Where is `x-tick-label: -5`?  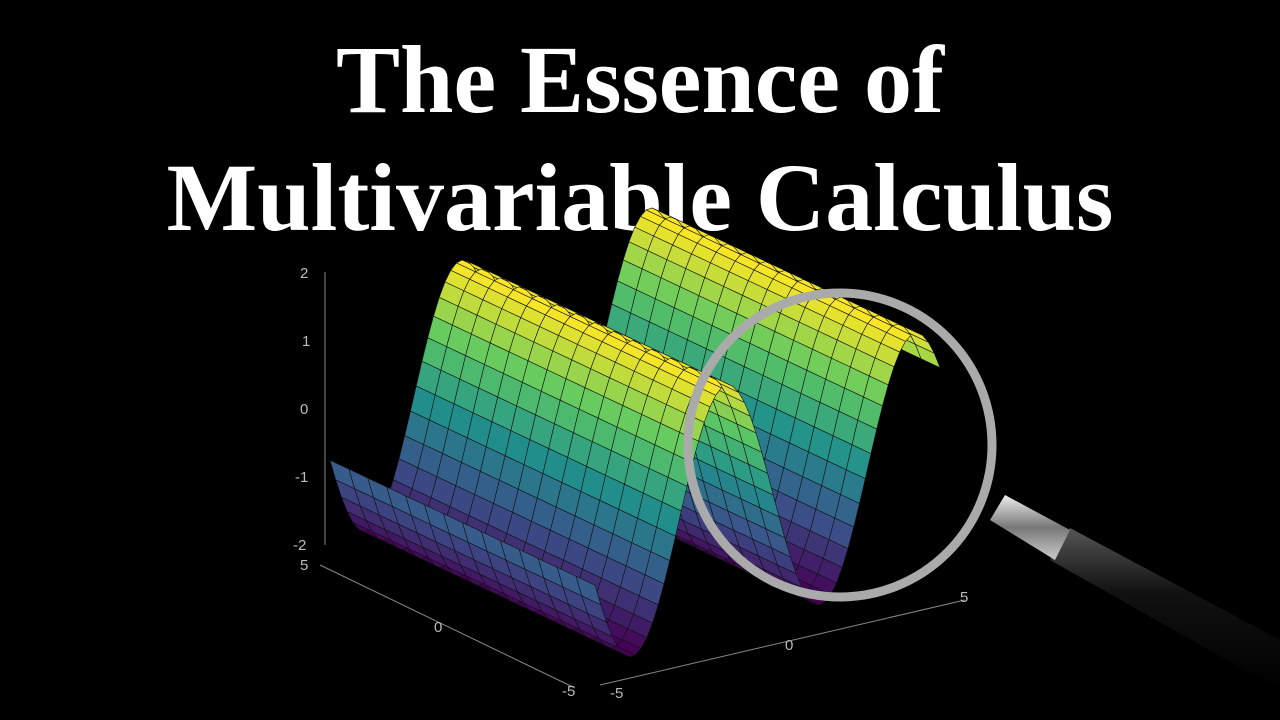
x-tick-label: -5 is located at coordinates (616, 693).